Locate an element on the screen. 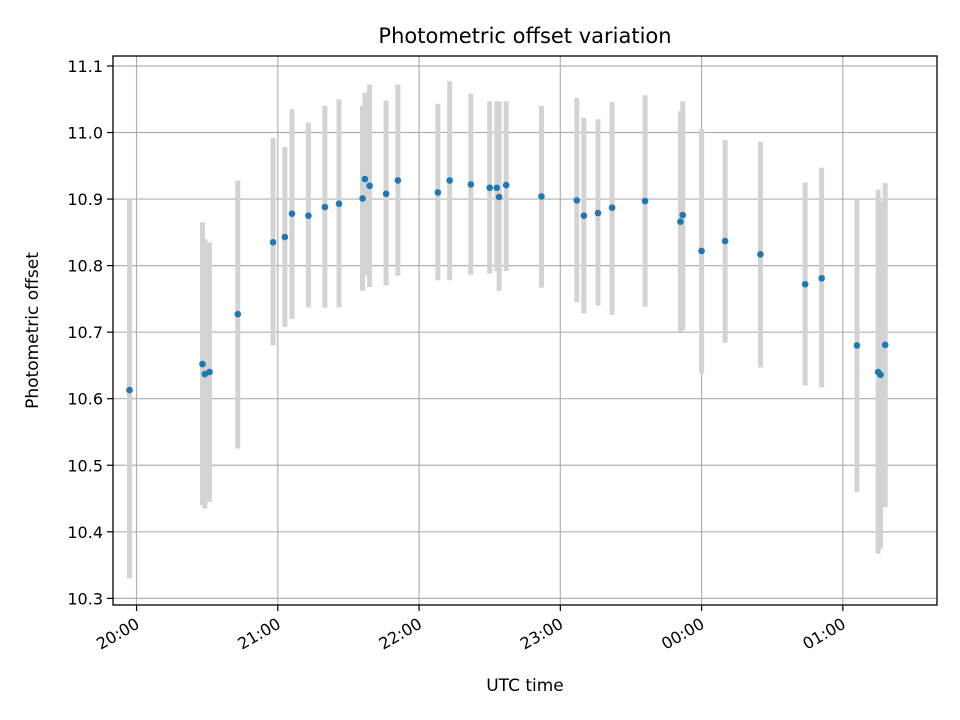  chart-title: Photometric offset variation is located at coordinates (524, 36).